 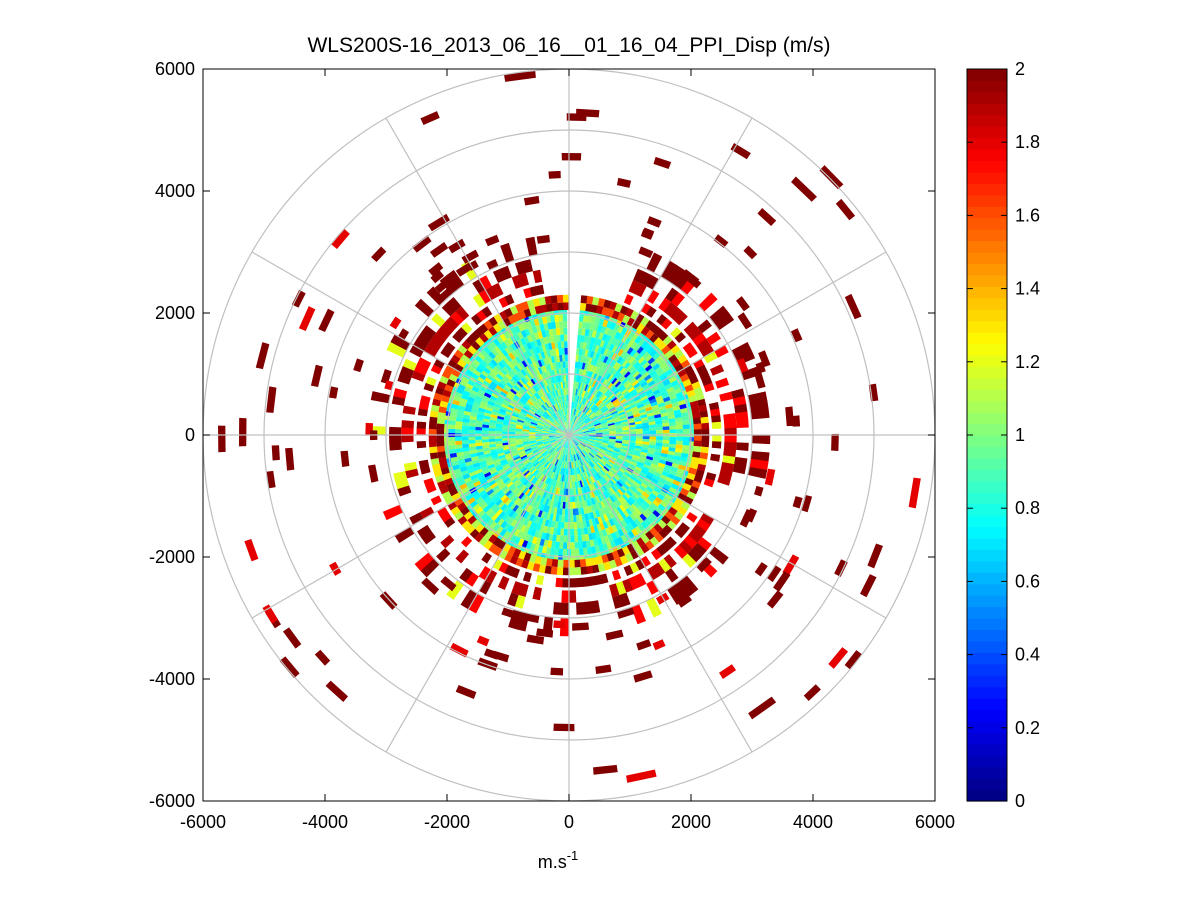 What do you see at coordinates (1020, 435) in the screenshot?
I see `colorbar-tick-label: 1` at bounding box center [1020, 435].